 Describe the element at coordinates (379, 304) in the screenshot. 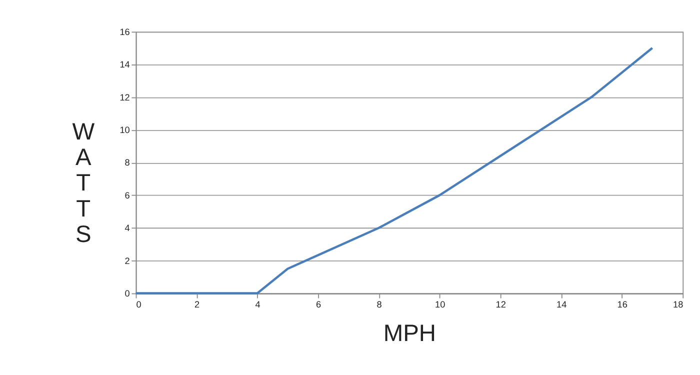

I see `x-tick-label: 8` at that location.